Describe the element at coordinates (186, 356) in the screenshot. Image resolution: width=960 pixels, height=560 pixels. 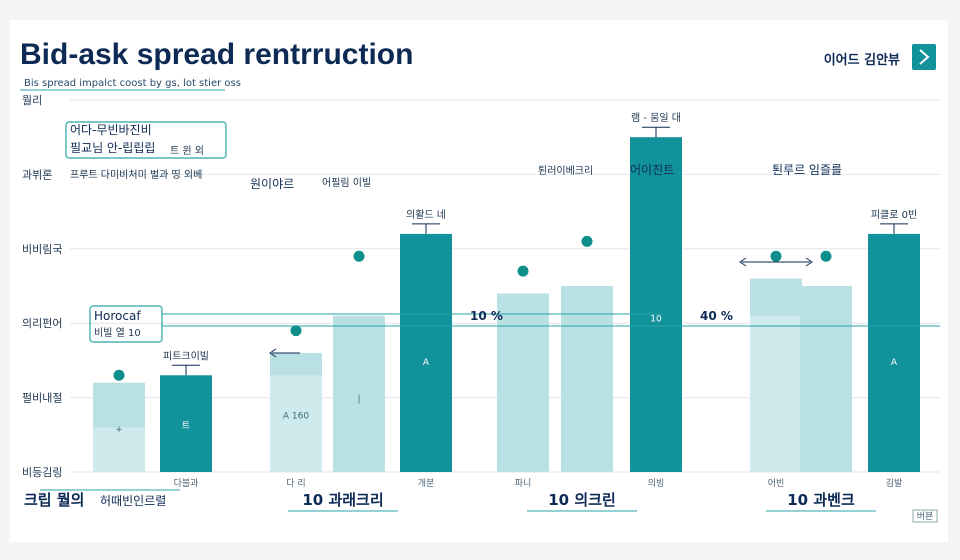
I see `bar-top-label: 피트크이빌` at that location.